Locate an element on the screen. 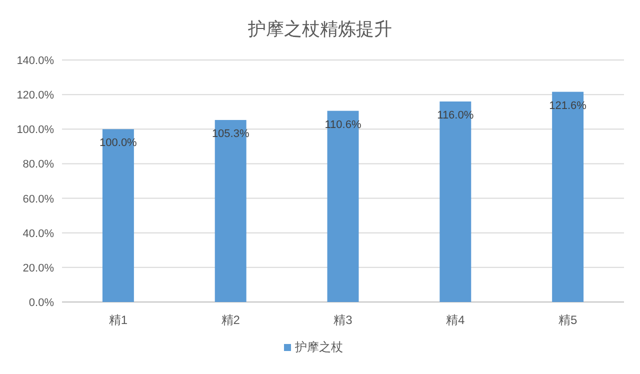 The height and width of the screenshot is (374, 640). chart-title: 护摩之杖精炼提升 is located at coordinates (319, 29).